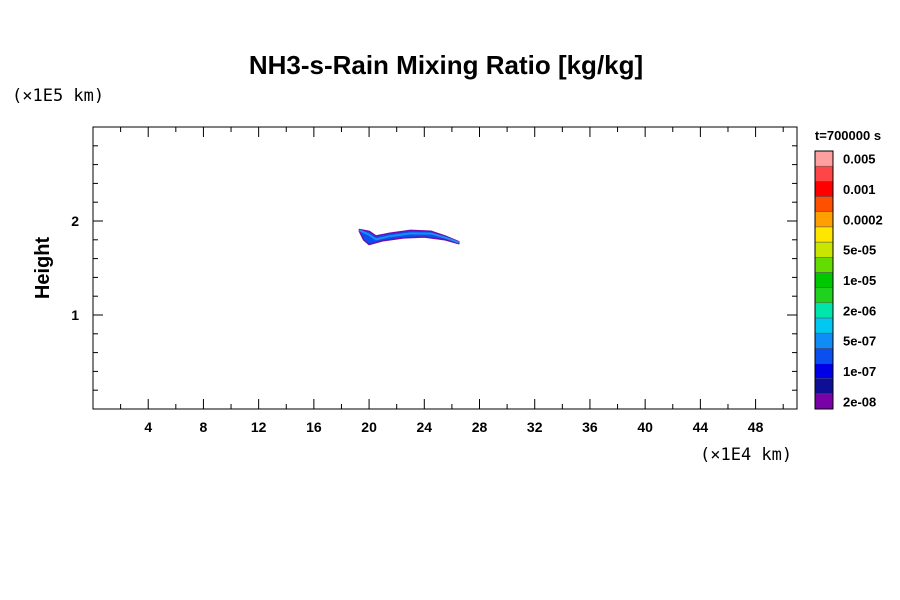 The width and height of the screenshot is (900, 600). I want to click on y-tick-label: 2, so click(75, 221).